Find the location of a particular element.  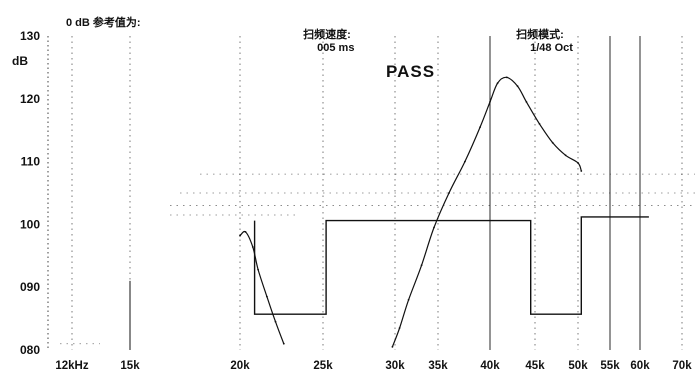

y-tick-label: 130 is located at coordinates (30, 36).